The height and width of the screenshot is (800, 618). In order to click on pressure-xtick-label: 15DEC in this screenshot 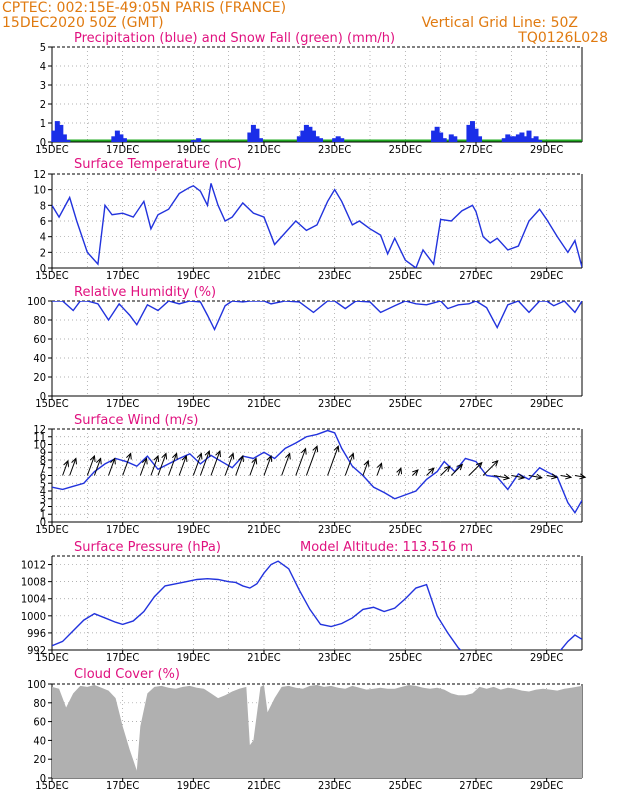, I will do `click(51, 657)`.